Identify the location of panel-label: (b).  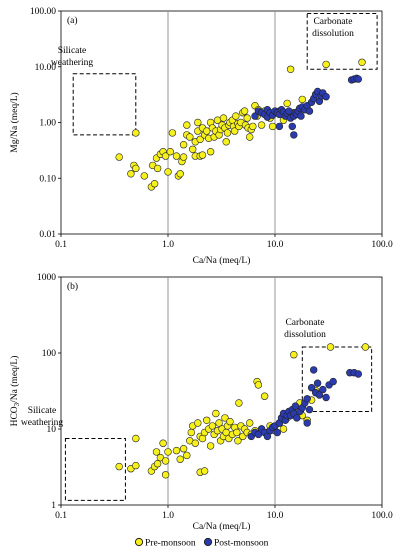
(72, 286).